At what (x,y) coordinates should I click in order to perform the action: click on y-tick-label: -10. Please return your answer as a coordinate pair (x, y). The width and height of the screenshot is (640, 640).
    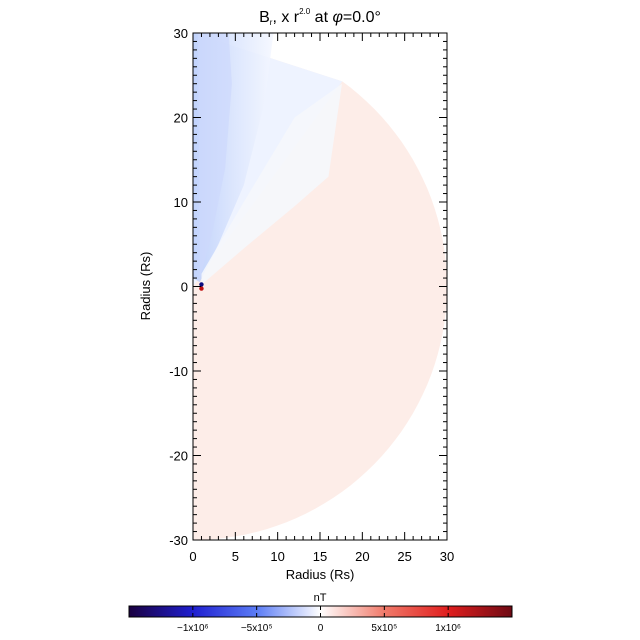
    Looking at the image, I should click on (178, 371).